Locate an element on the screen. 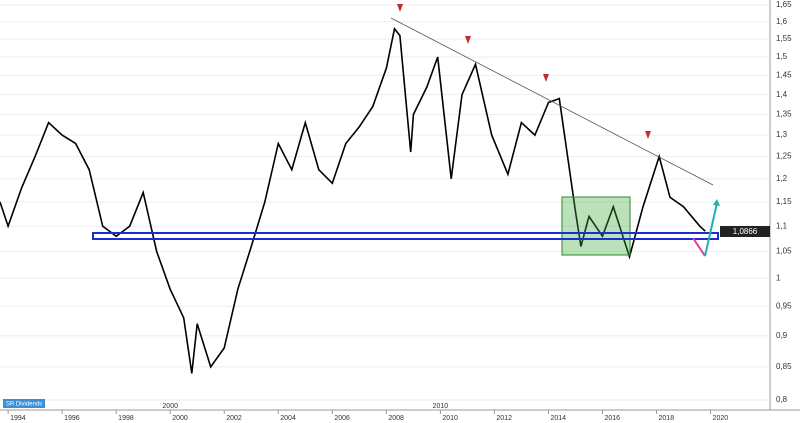 The width and height of the screenshot is (800, 423). badge is located at coordinates (24, 403).